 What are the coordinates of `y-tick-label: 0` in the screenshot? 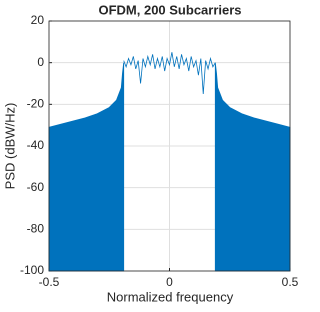 It's located at (40, 62).